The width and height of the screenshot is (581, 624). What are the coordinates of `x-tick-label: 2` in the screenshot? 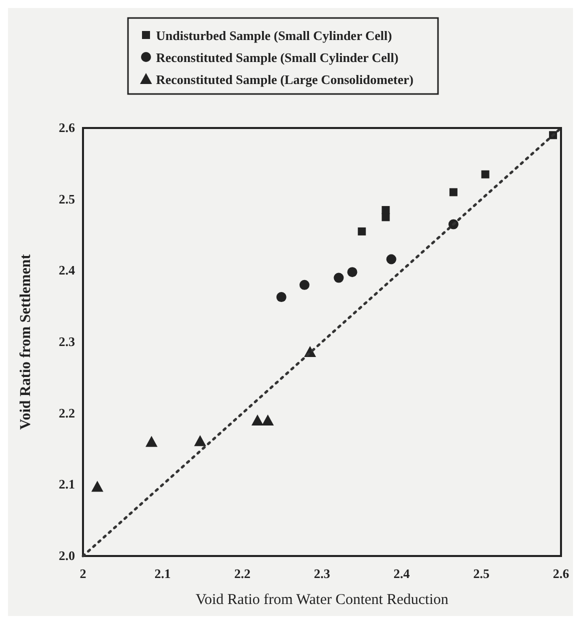 It's located at (83, 573).